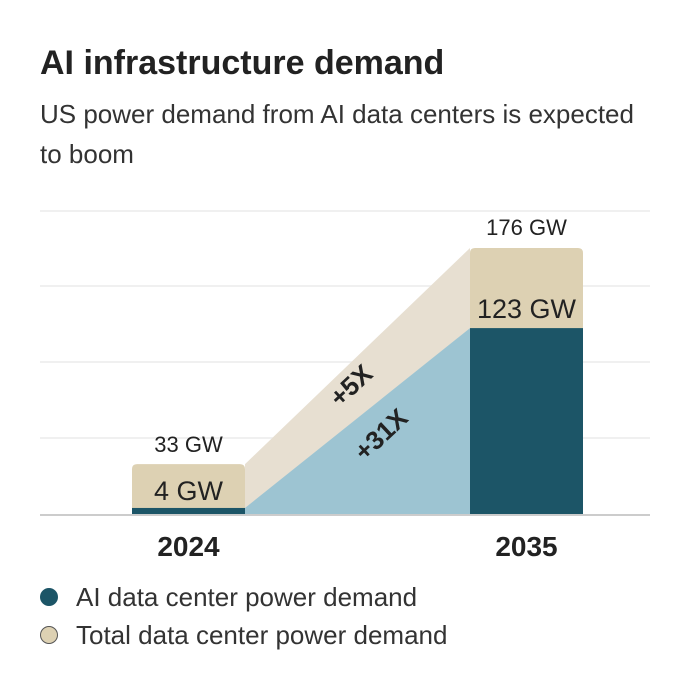 This screenshot has height=696, width=690. Describe the element at coordinates (188, 545) in the screenshot. I see `x-tick-label-2024: 2024` at that location.